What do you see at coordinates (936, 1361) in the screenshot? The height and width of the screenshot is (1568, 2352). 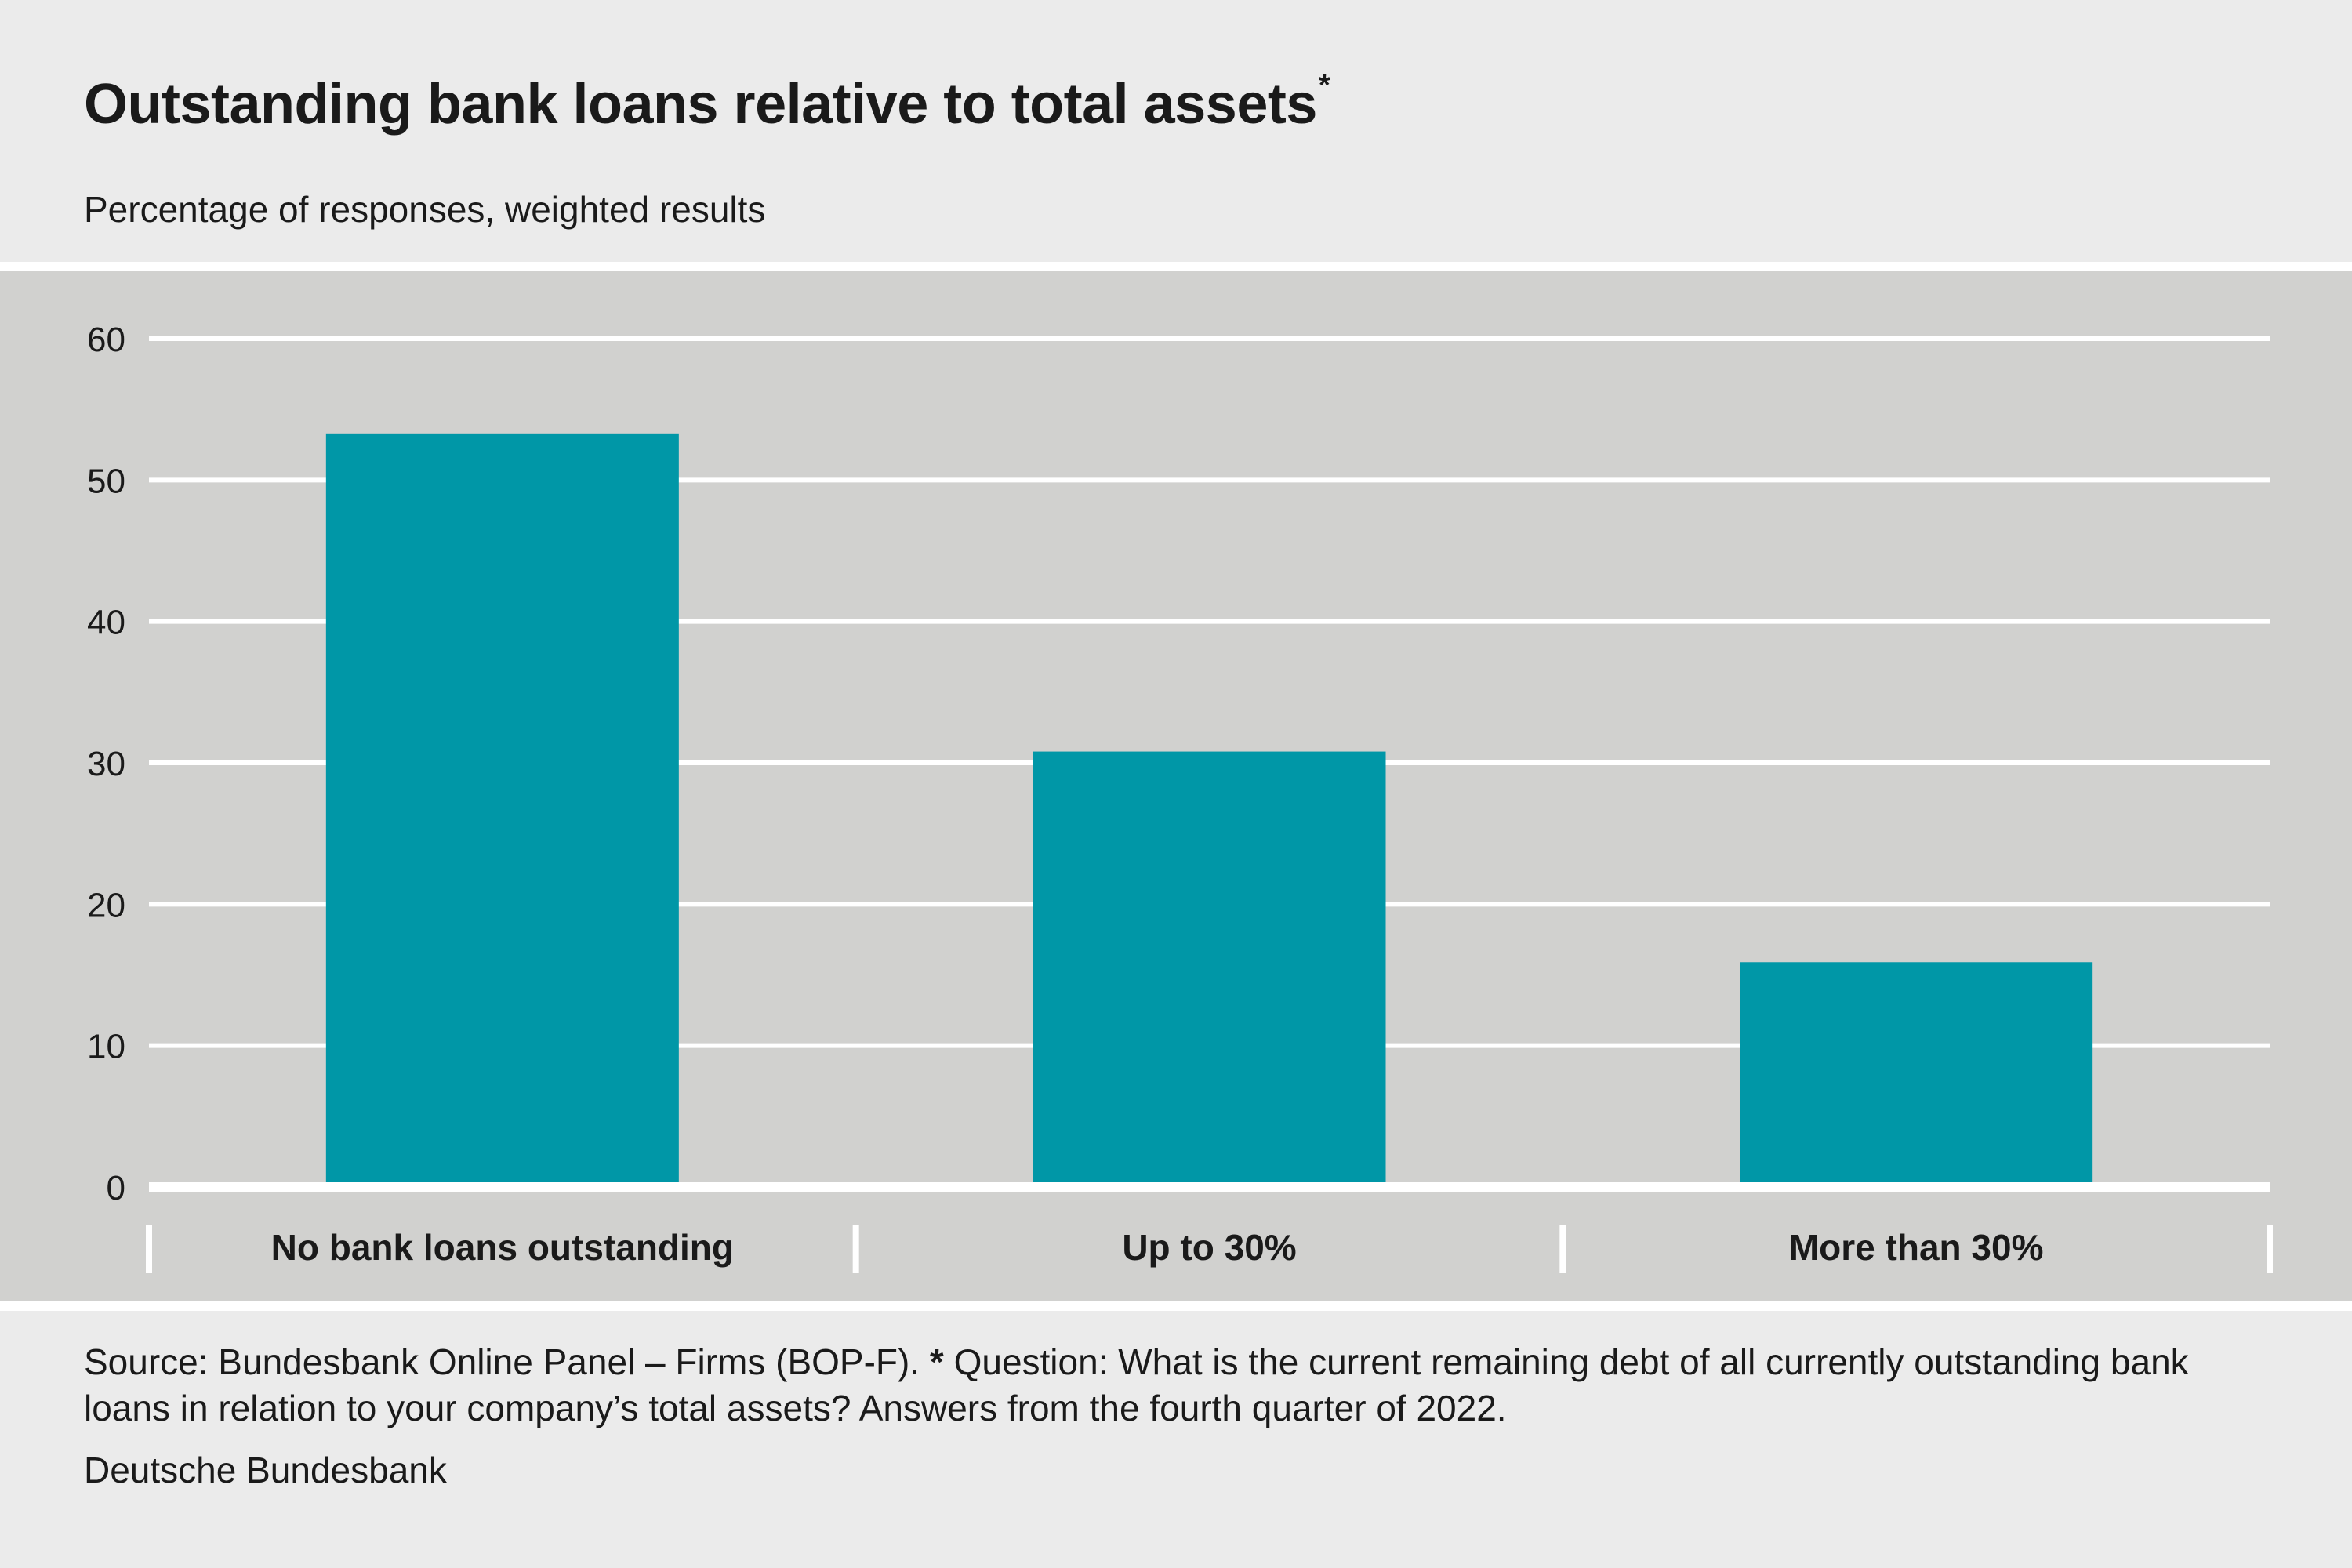 I see `source-footnote-mark: *` at bounding box center [936, 1361].